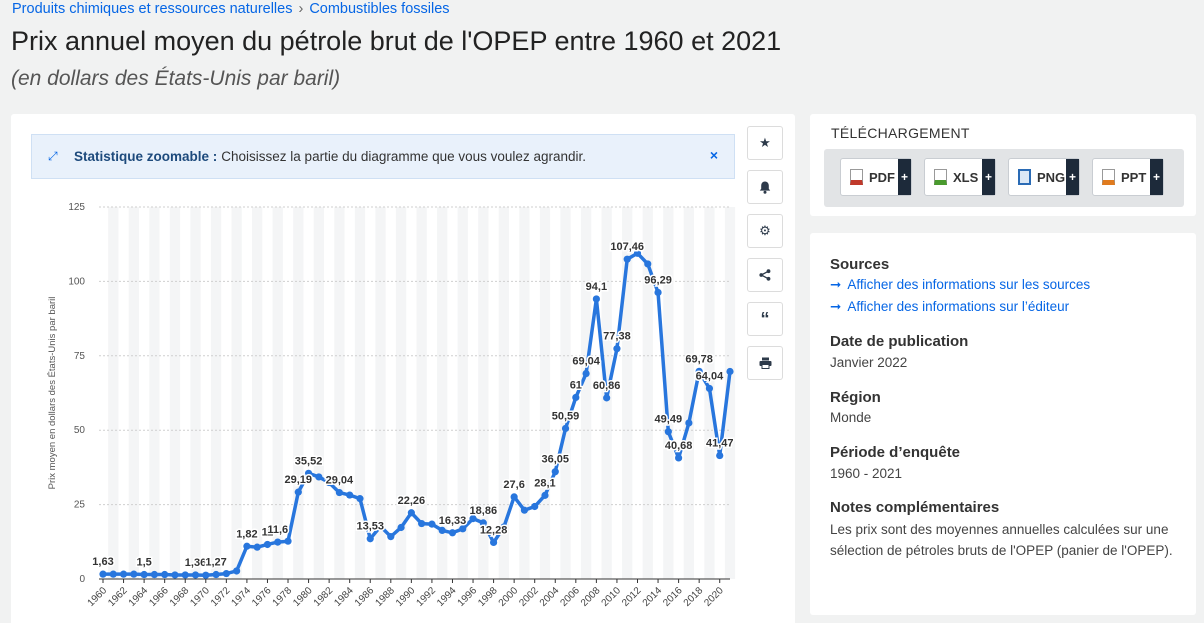 The width and height of the screenshot is (1204, 623). Describe the element at coordinates (765, 275) in the screenshot. I see `share-button` at that location.